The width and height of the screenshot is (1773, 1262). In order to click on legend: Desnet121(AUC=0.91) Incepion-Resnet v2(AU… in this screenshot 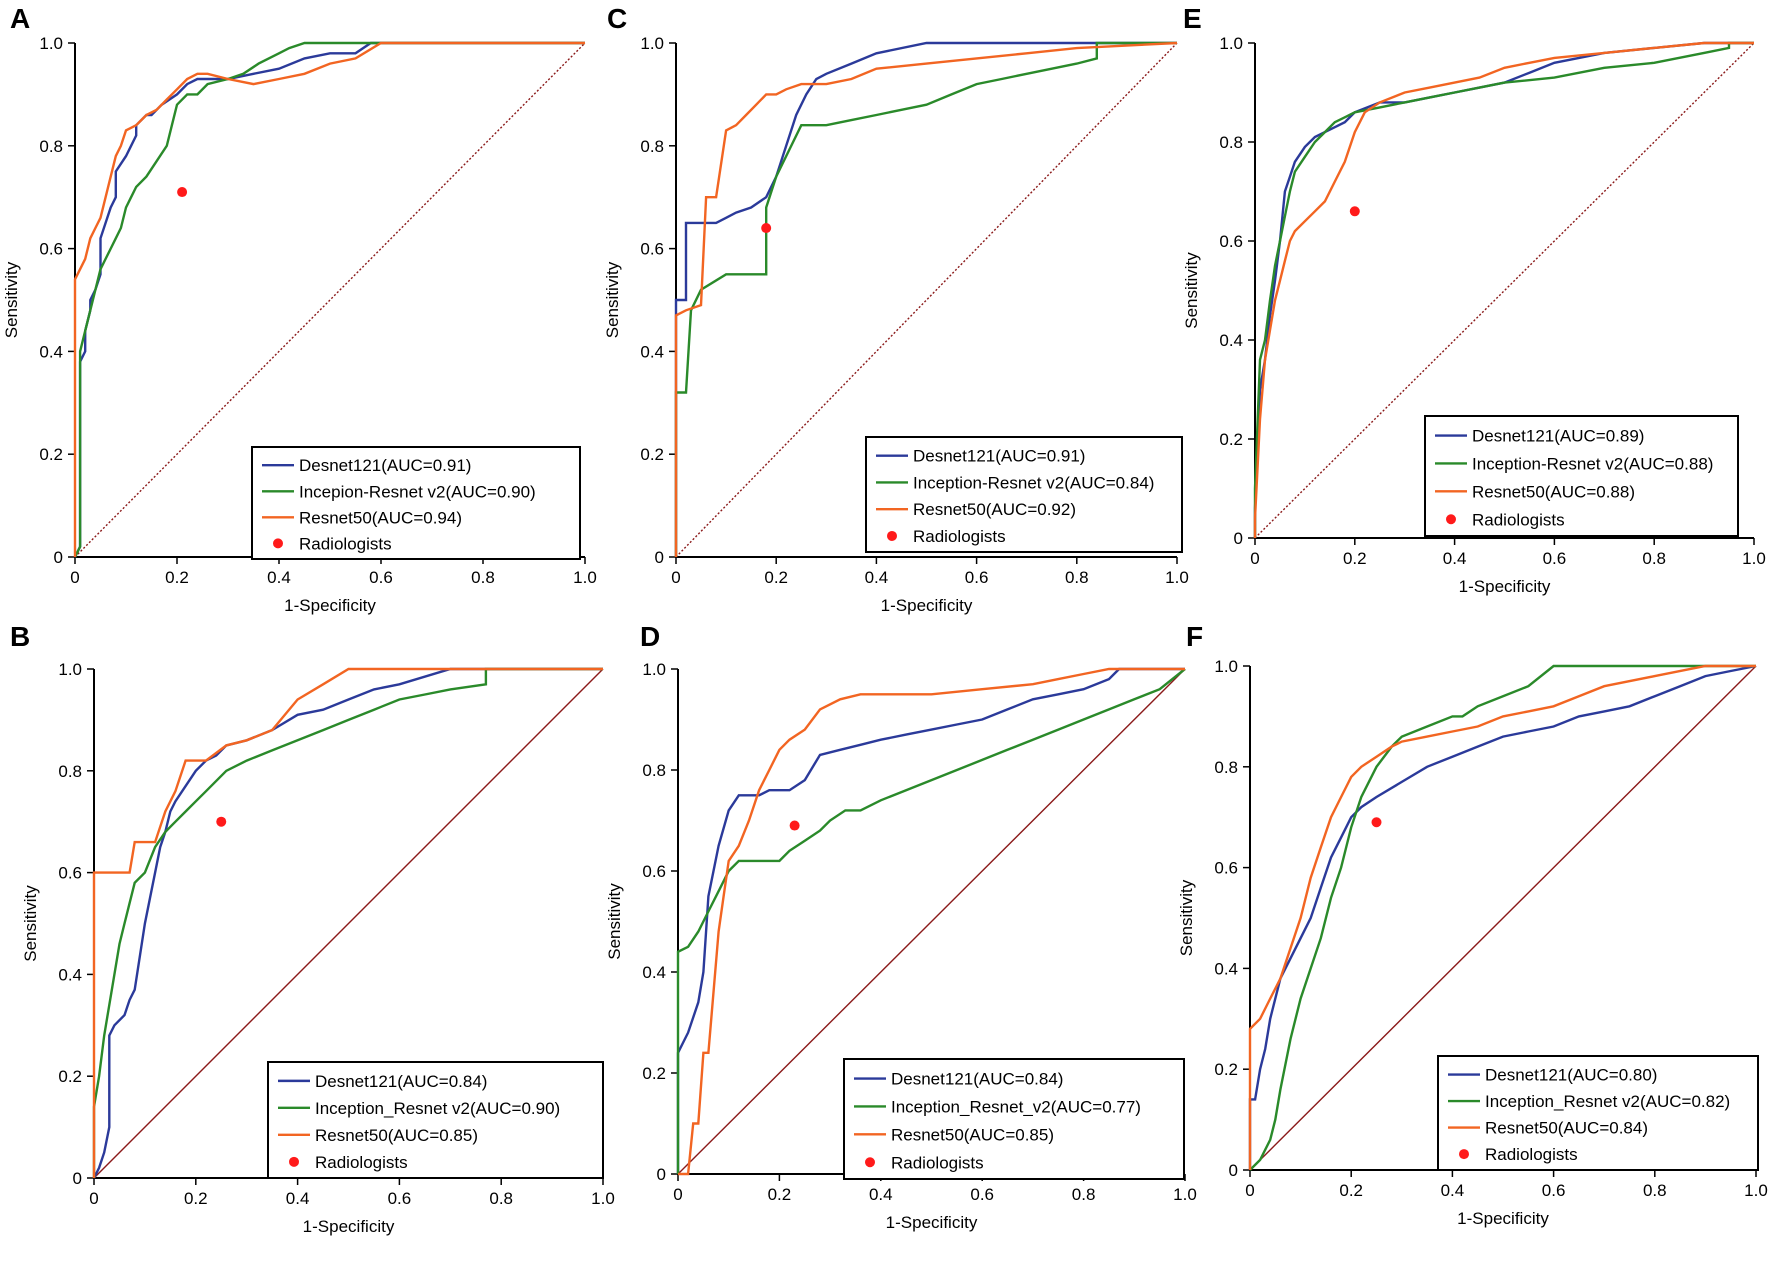, I will do `click(416, 503)`.